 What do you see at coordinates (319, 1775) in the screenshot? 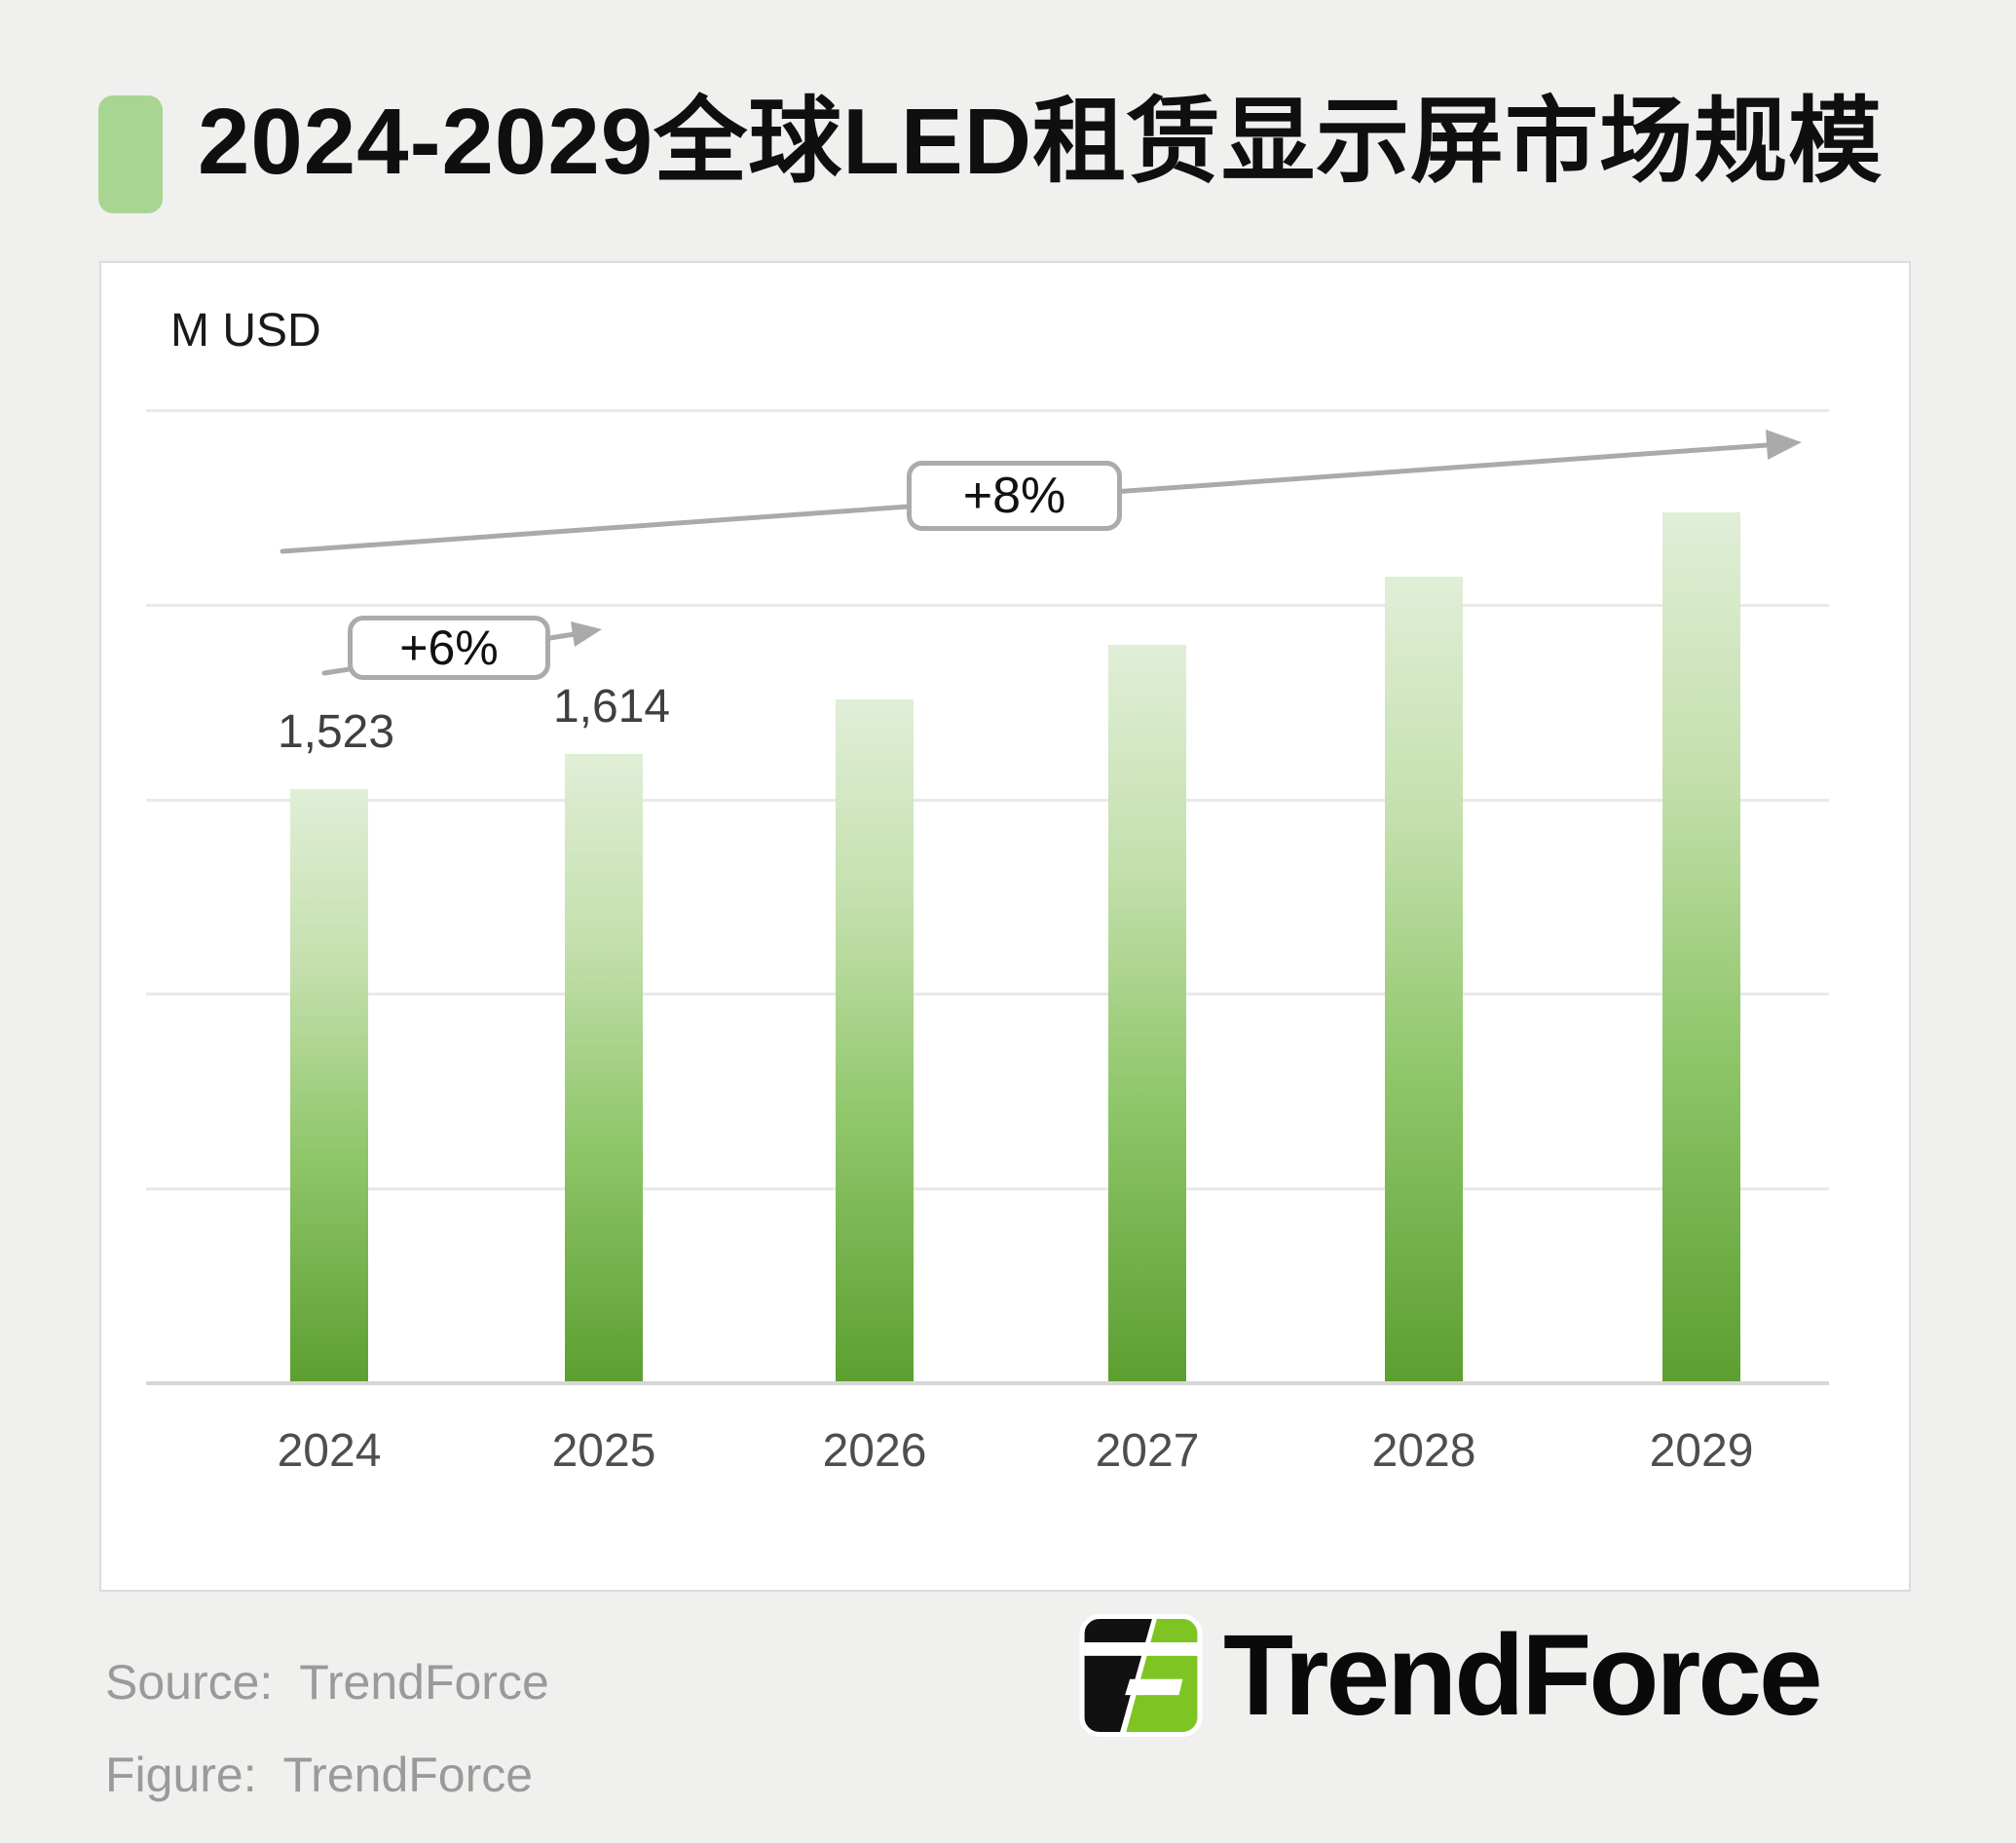
I see `figure-line: Figure: TrendForce` at bounding box center [319, 1775].